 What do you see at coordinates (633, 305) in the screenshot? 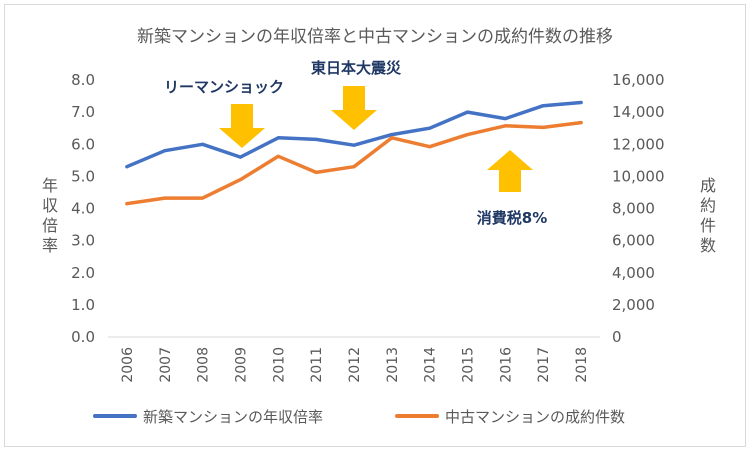
I see `y-right-tick-label: 2,000` at bounding box center [633, 305].